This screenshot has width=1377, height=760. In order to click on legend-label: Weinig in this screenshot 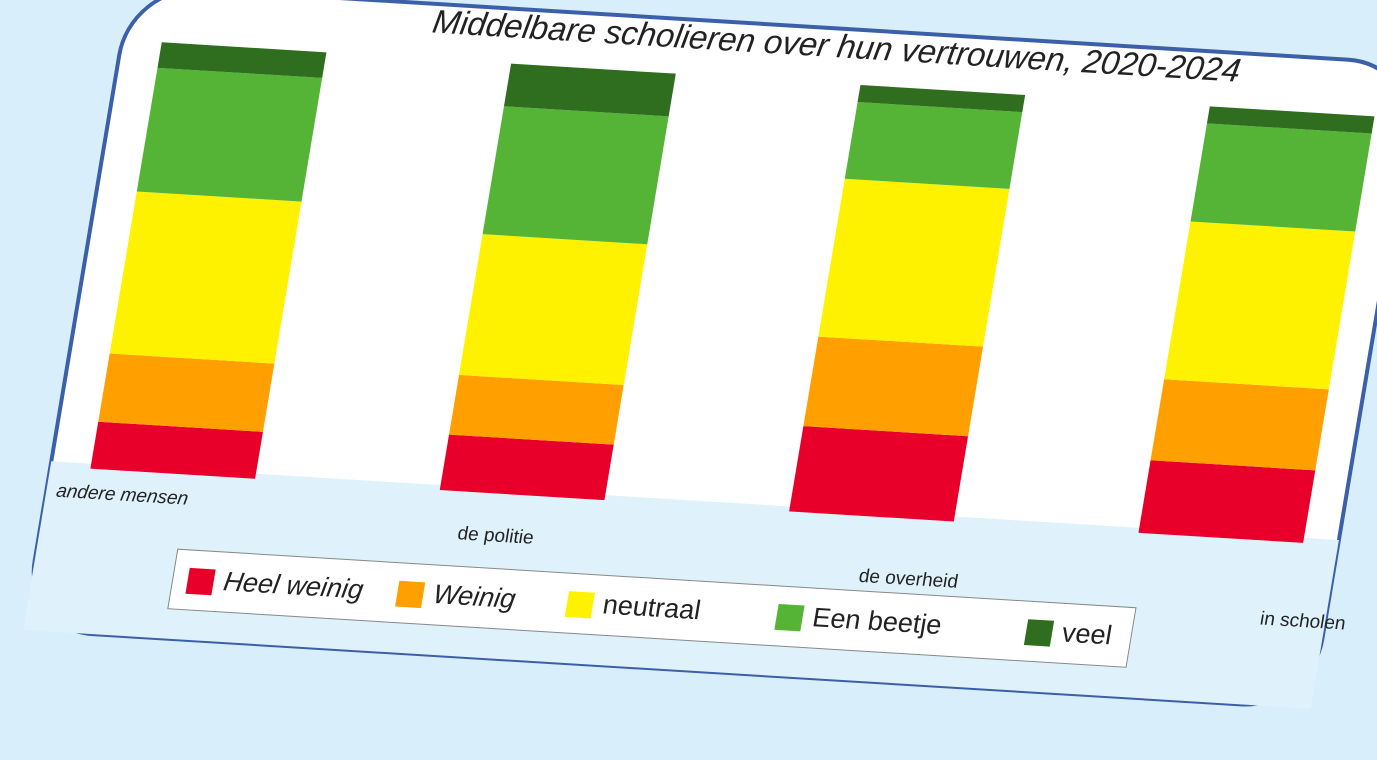, I will do `click(474, 596)`.